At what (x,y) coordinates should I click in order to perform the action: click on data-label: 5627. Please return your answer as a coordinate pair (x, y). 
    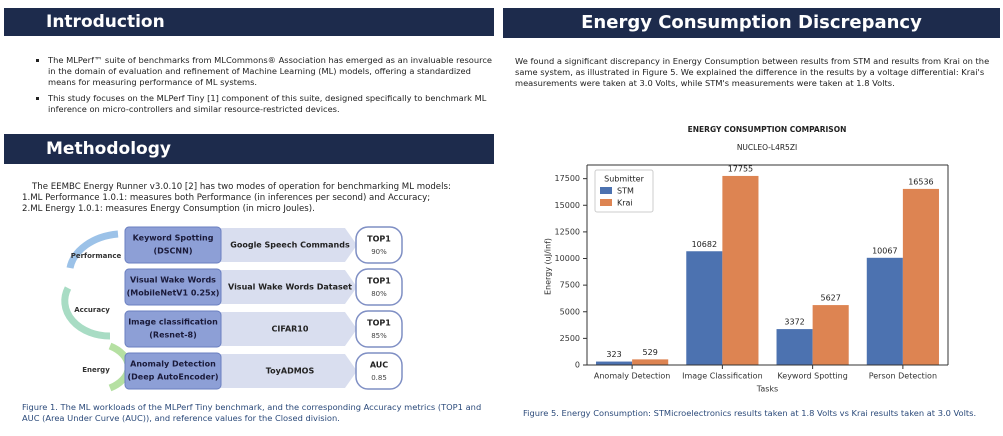
    Looking at the image, I should click on (830, 298).